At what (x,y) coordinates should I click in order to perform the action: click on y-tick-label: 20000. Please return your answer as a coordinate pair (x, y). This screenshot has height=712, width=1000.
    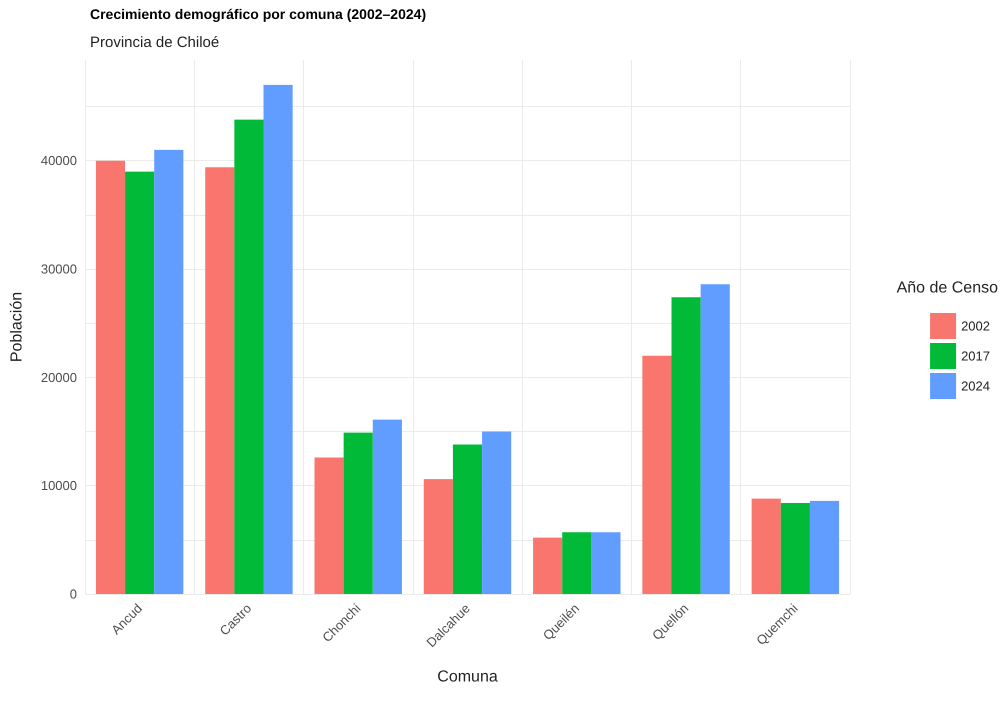
    Looking at the image, I should click on (58, 377).